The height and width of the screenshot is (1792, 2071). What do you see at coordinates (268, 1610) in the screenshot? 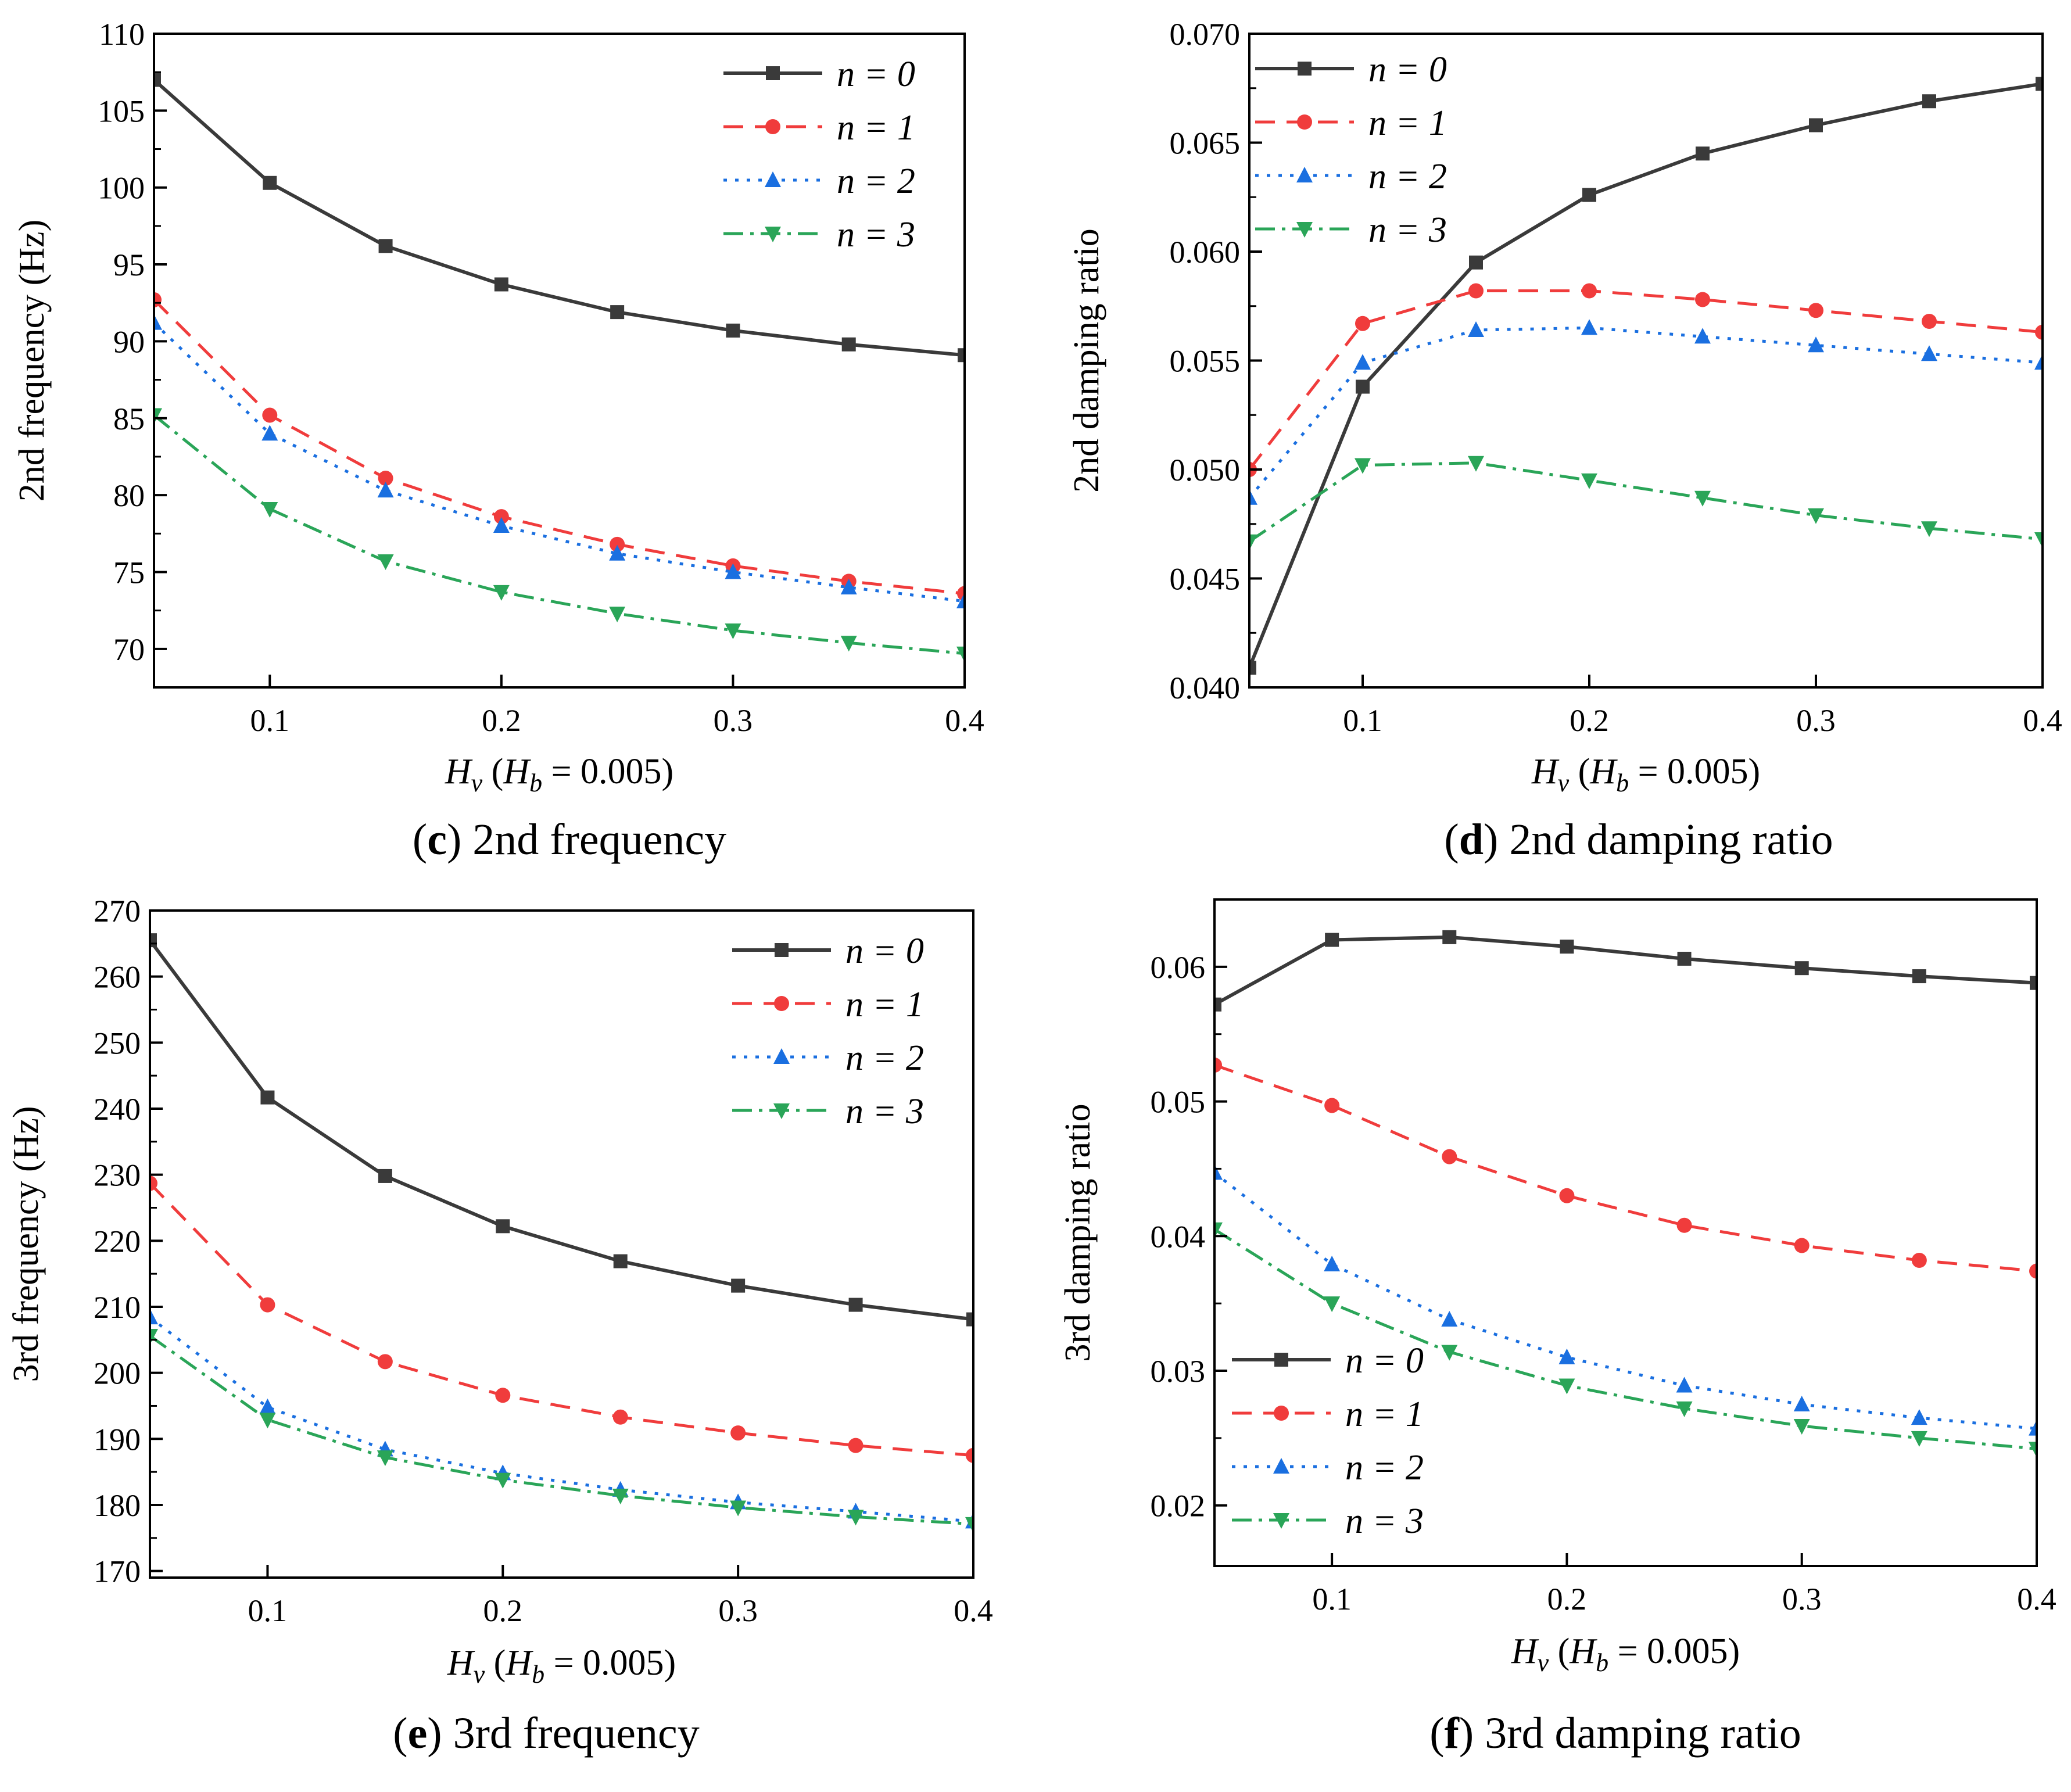
I see `x-tick-label-e-0: 0.1` at bounding box center [268, 1610].